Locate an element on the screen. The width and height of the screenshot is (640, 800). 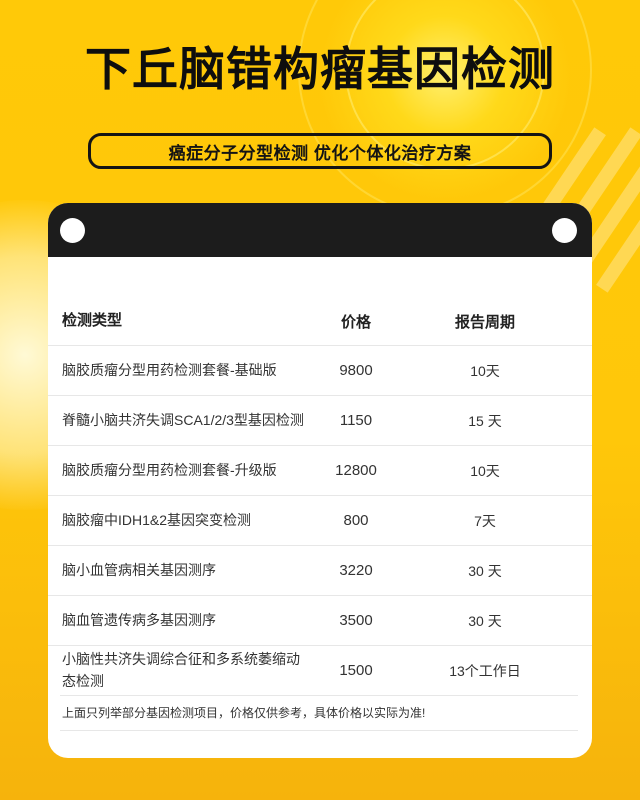
test-period: 7天 is located at coordinates (485, 520).